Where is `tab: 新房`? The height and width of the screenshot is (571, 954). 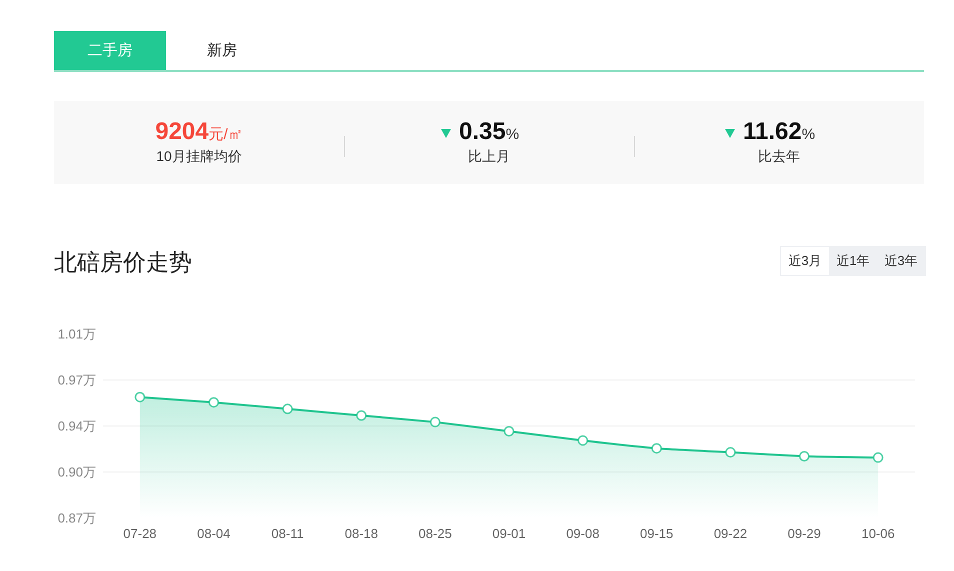 tab: 新房 is located at coordinates (222, 51).